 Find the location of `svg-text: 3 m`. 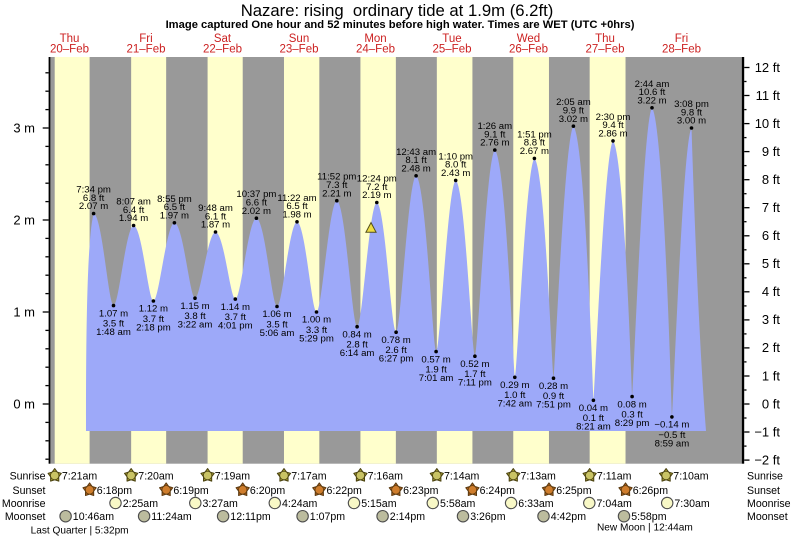

svg-text: 3 m is located at coordinates (24, 127).